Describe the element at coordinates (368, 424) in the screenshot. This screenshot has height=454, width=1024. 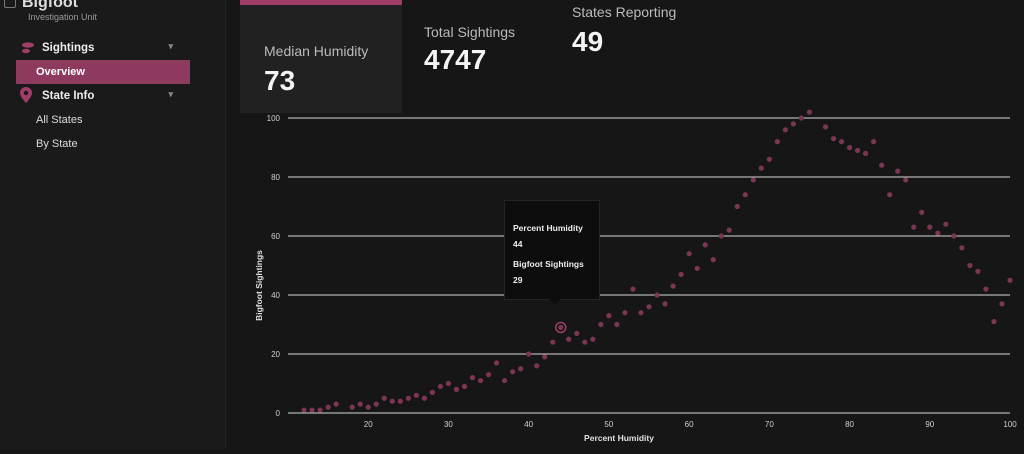
I see `x-tick-label: 20` at that location.